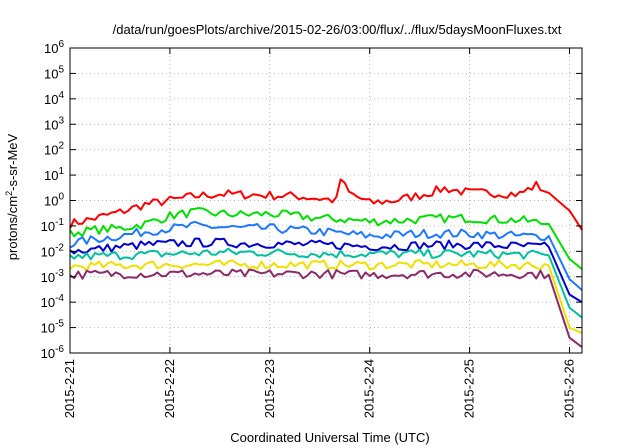 Image resolution: width=640 pixels, height=448 pixels. I want to click on y-tick-label-exp: -1, so click(59, 222).